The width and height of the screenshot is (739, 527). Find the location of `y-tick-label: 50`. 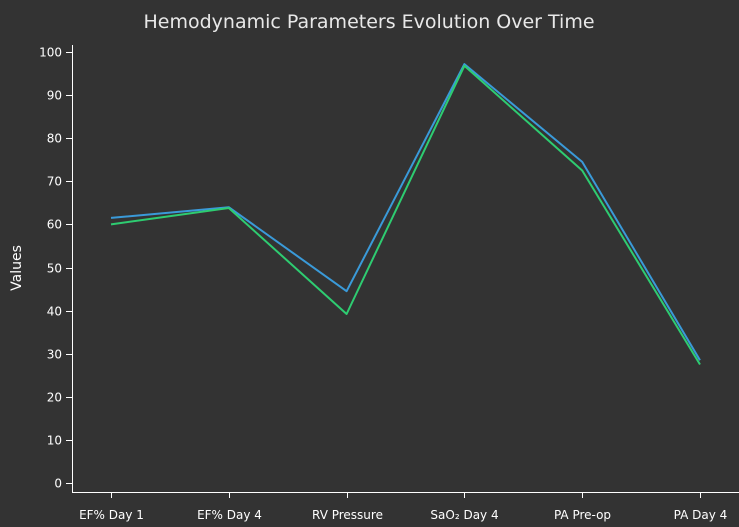

y-tick-label: 50 is located at coordinates (54, 269).